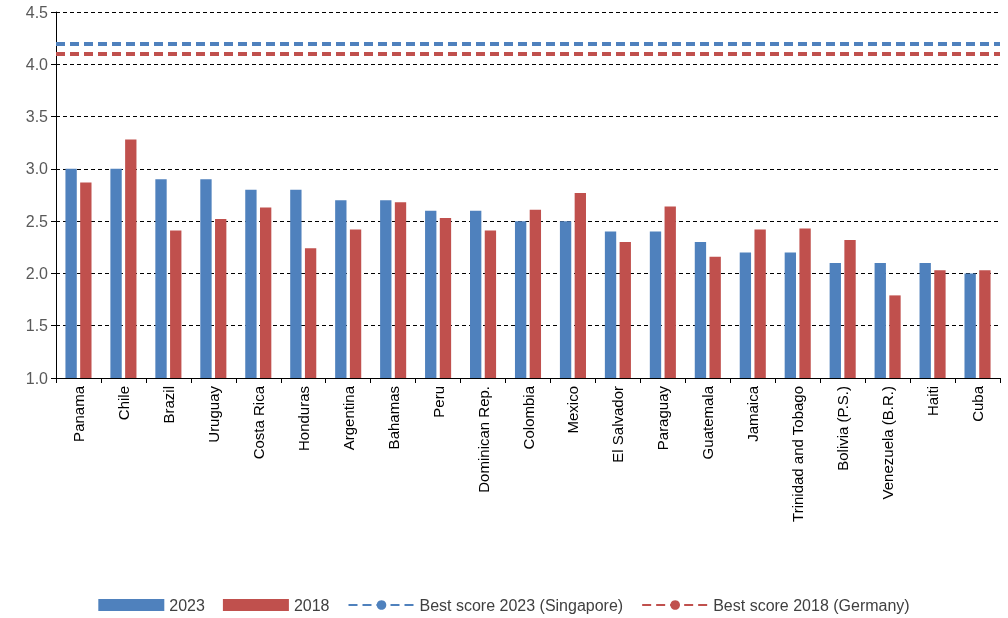  What do you see at coordinates (37, 12) in the screenshot?
I see `y-tick-label: 4.5` at bounding box center [37, 12].